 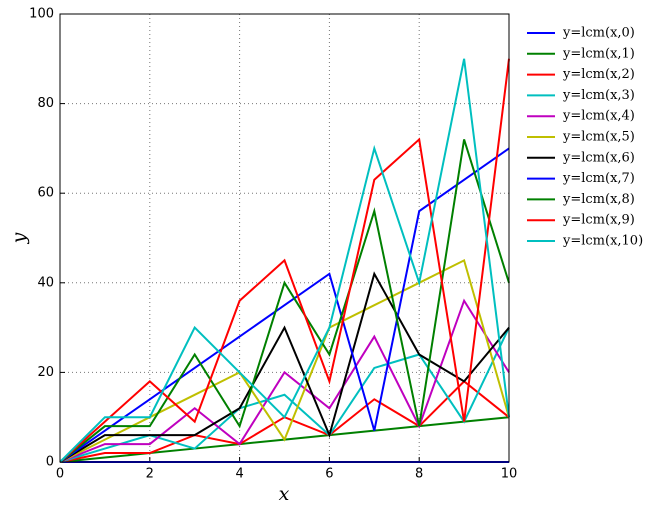 What do you see at coordinates (598, 33) in the screenshot?
I see `legend-label: y=lcm(x,0)` at bounding box center [598, 33].